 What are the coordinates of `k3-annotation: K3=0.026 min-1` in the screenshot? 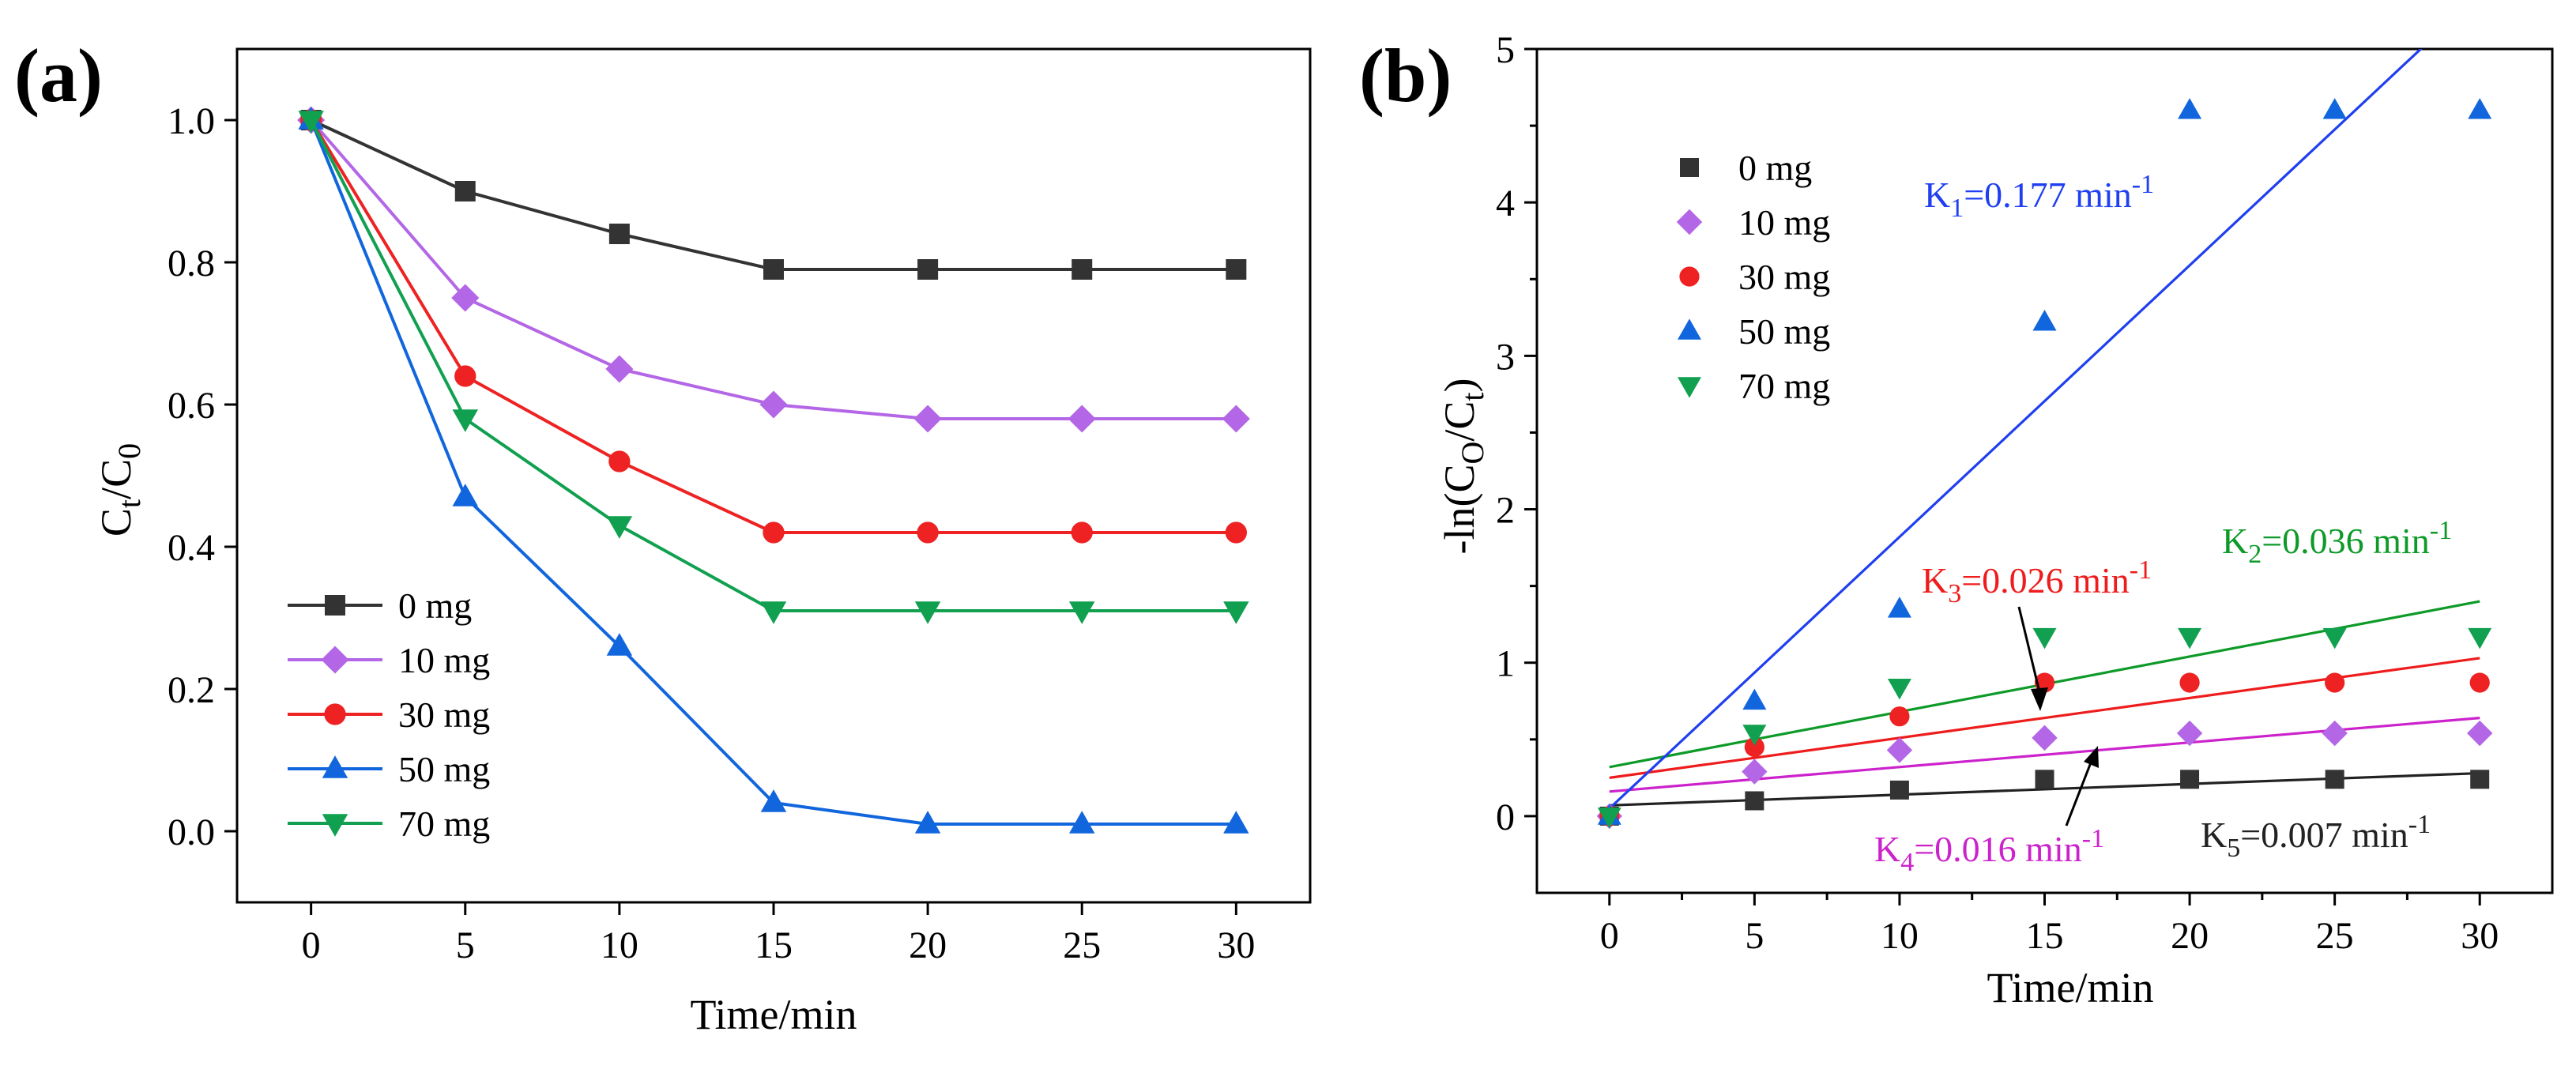 It's located at (2037, 581).